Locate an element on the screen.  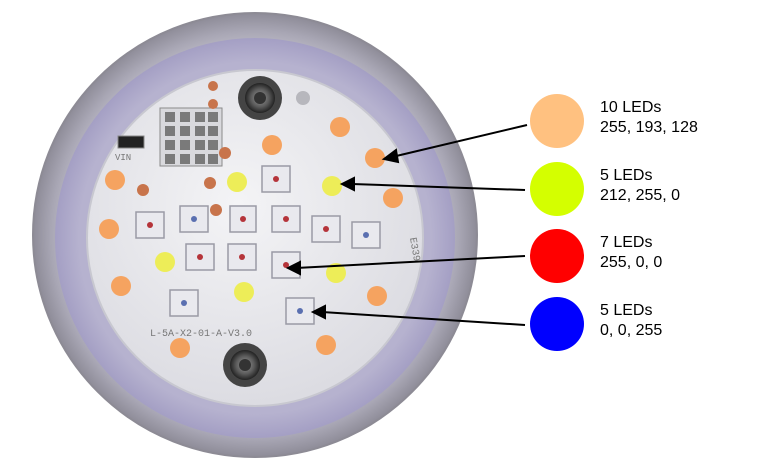
legend-rgb: 255, 193, 128 is located at coordinates (649, 127).